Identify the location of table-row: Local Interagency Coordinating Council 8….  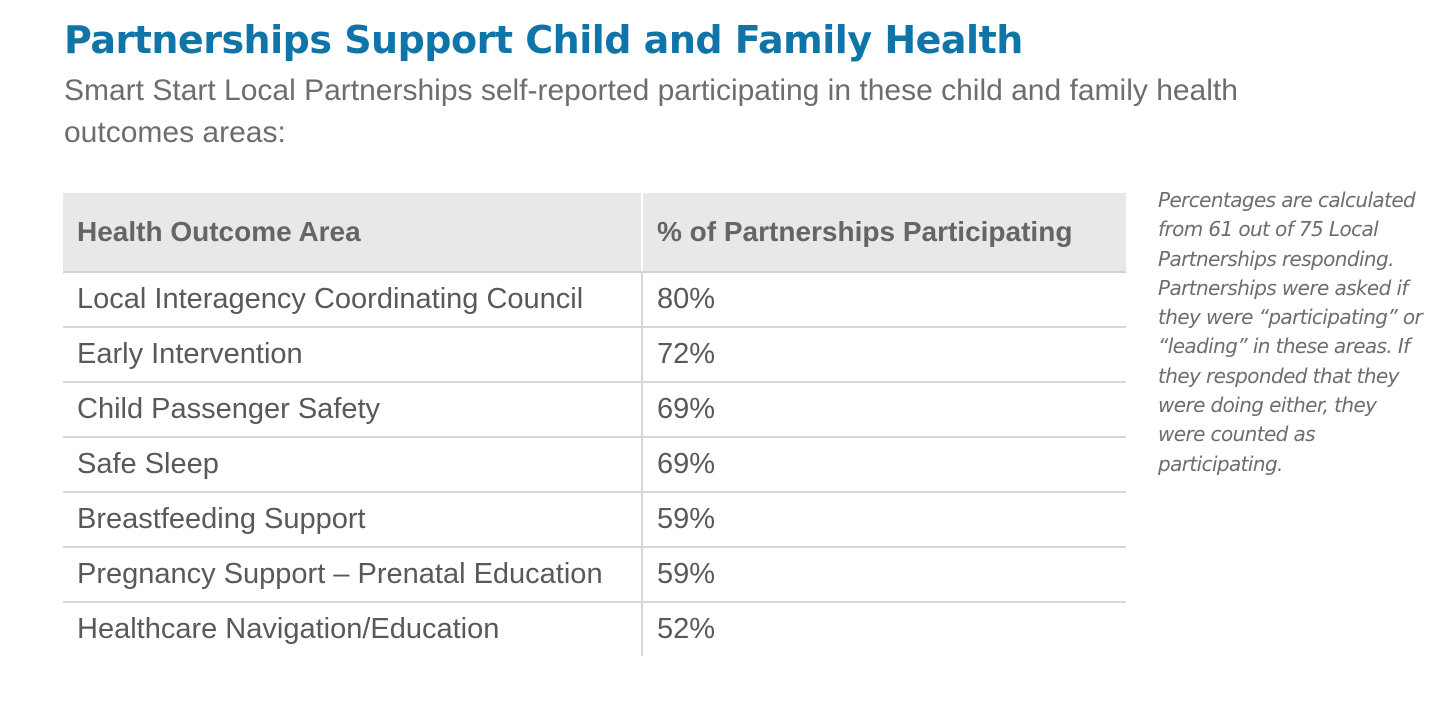
(594, 300).